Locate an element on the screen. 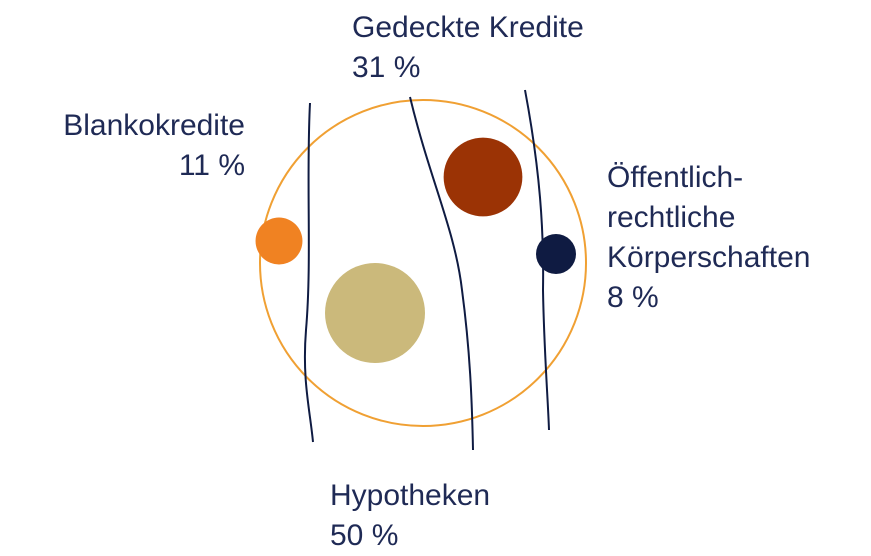 The image size is (871, 556). category-label: Gedeckte Kredite is located at coordinates (468, 27).